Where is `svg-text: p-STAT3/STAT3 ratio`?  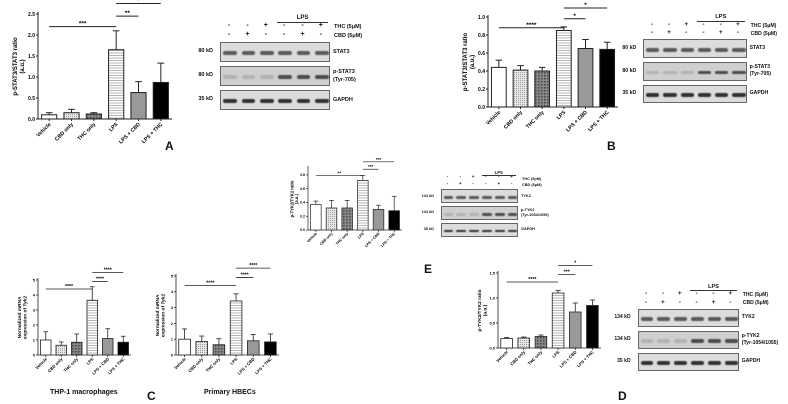
svg-text: p-STAT3/STAT3 ratio is located at coordinates (16, 66).